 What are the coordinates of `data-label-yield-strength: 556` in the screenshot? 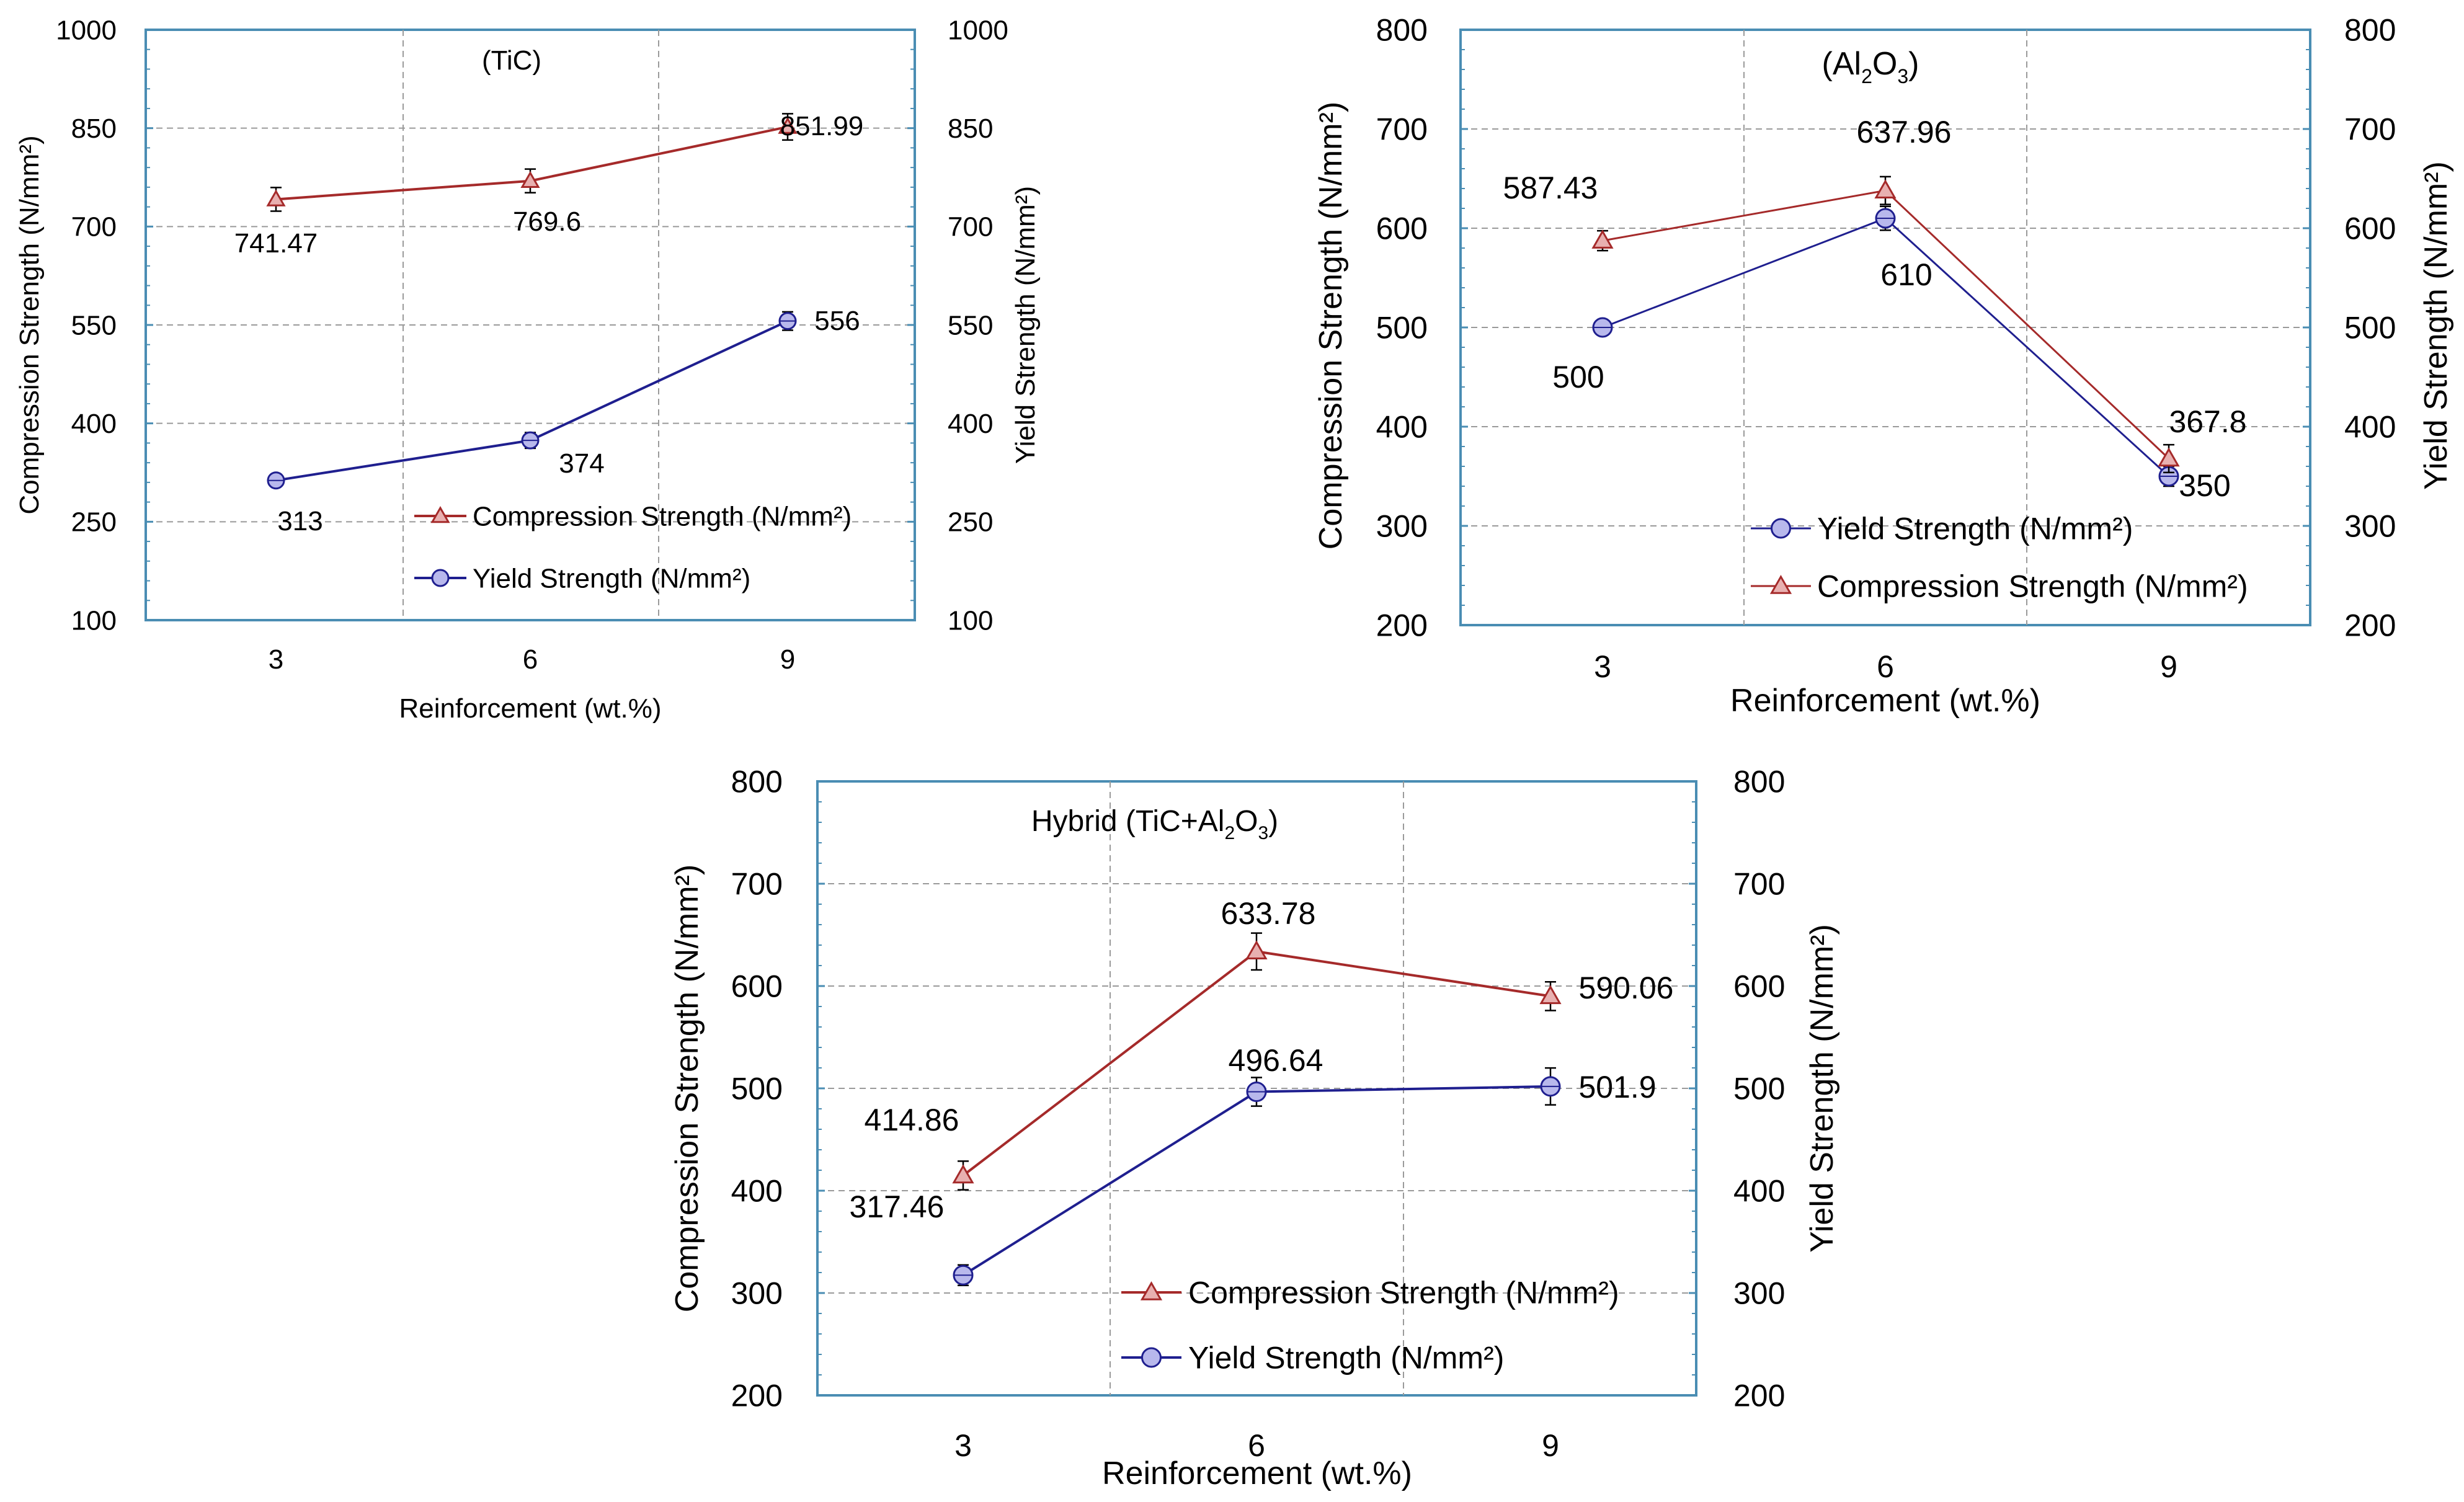 It's located at (837, 321).